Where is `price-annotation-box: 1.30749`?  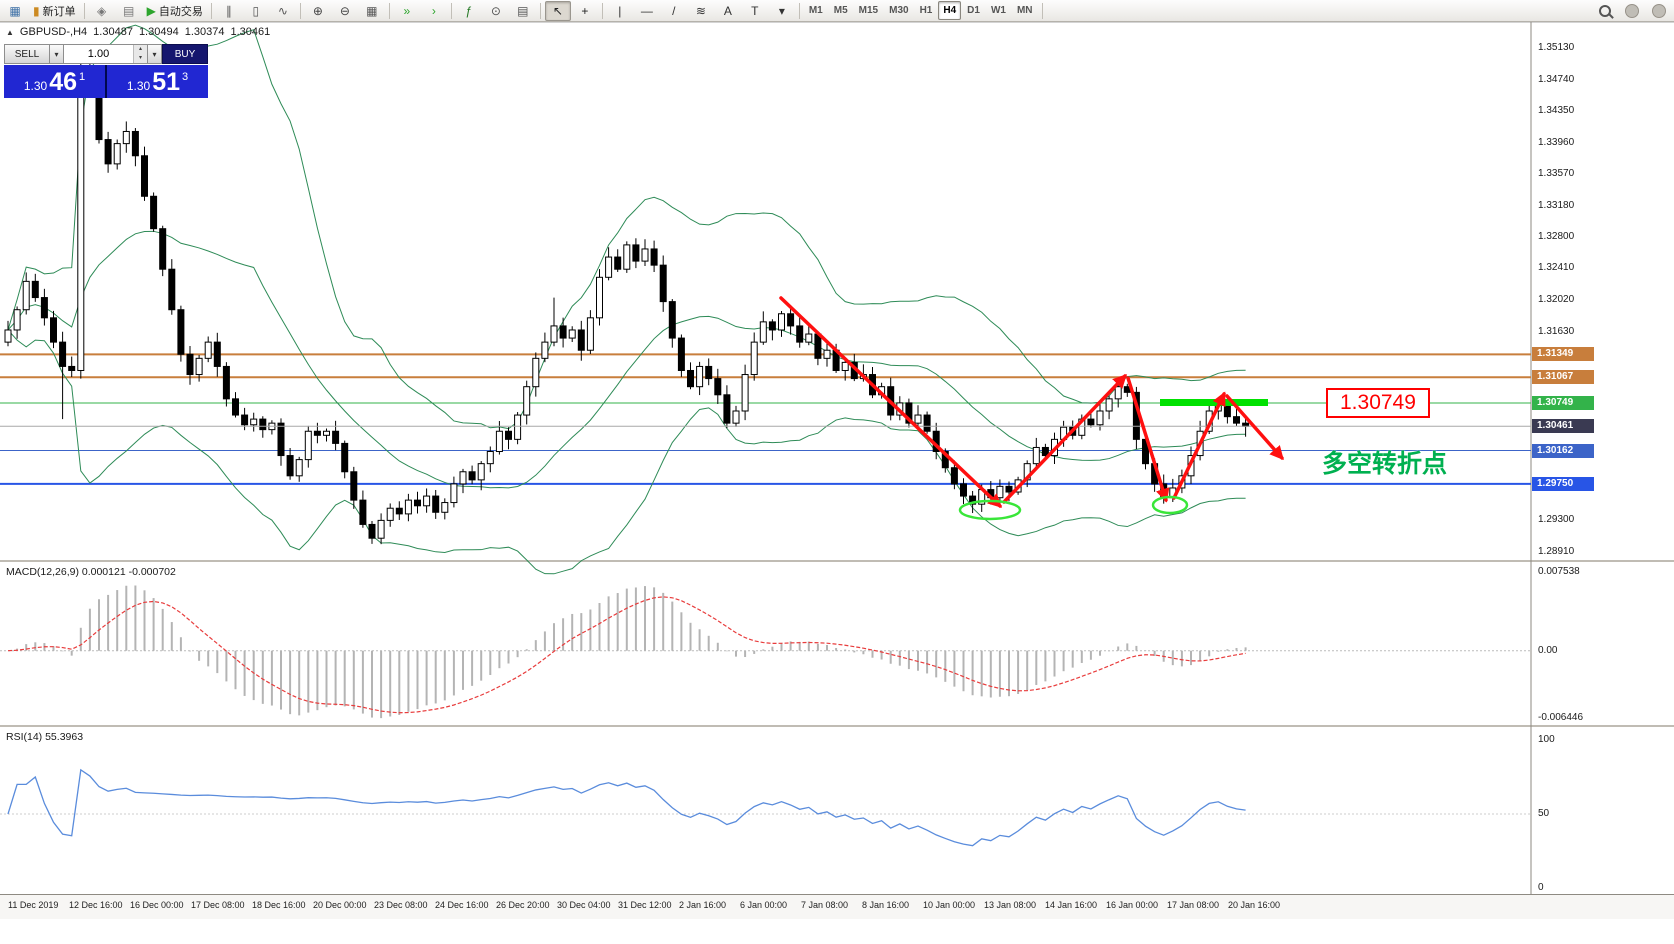 price-annotation-box: 1.30749 is located at coordinates (1378, 403).